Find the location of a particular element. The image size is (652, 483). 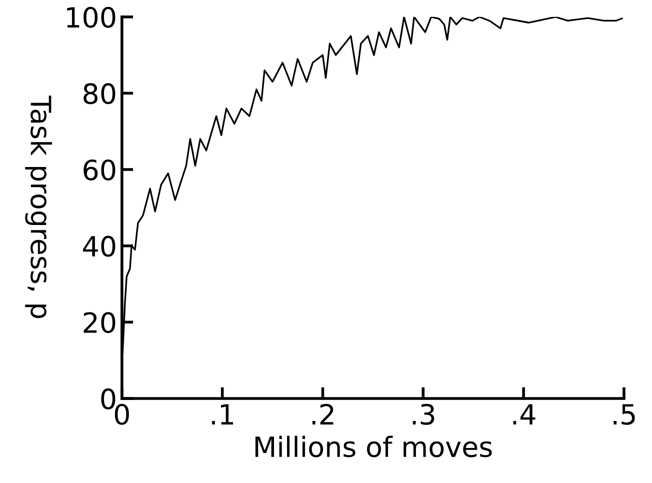

y-axis-title: Task progress, p is located at coordinates (38, 207).